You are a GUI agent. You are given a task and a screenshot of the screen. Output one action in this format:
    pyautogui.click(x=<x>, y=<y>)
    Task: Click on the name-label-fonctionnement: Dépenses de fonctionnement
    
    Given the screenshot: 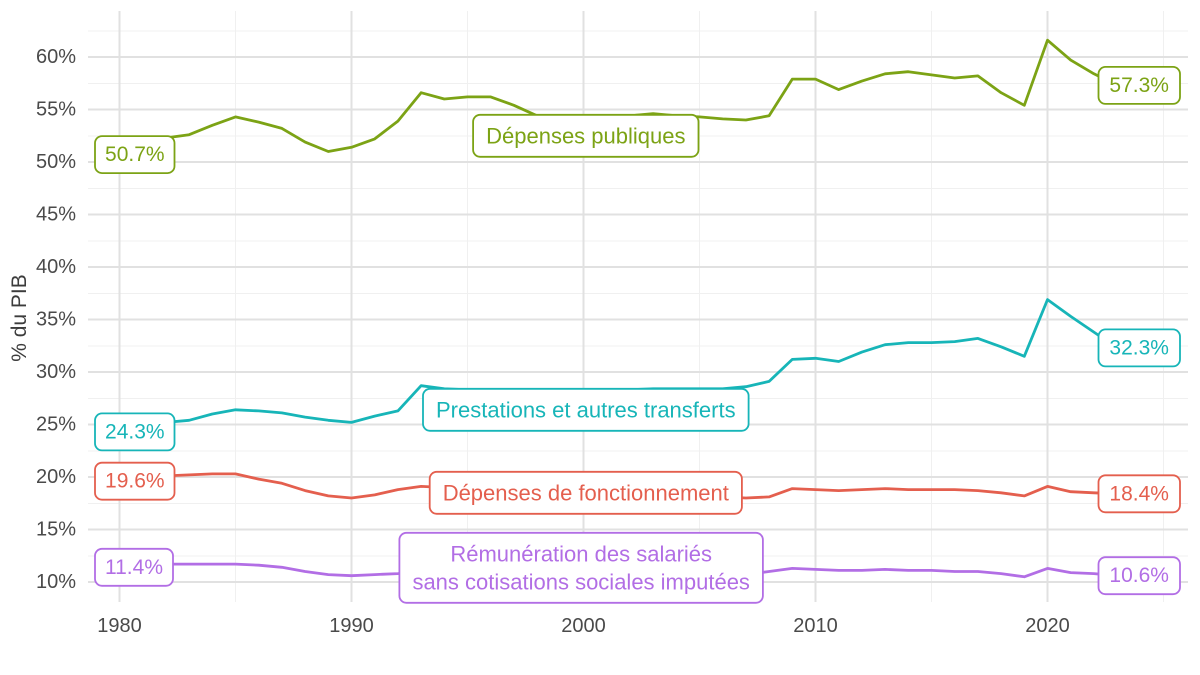 What is the action you would take?
    pyautogui.click(x=585, y=492)
    